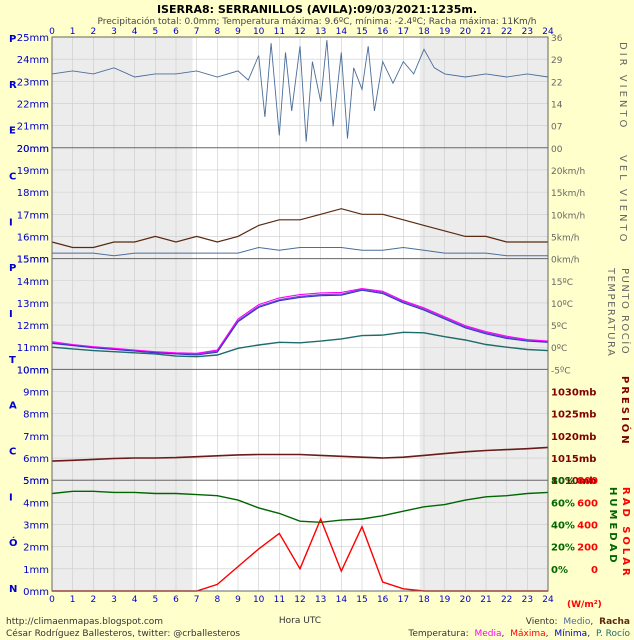  What do you see at coordinates (36, 526) in the screenshot?
I see `left-tick-label: 3mm` at bounding box center [36, 526].